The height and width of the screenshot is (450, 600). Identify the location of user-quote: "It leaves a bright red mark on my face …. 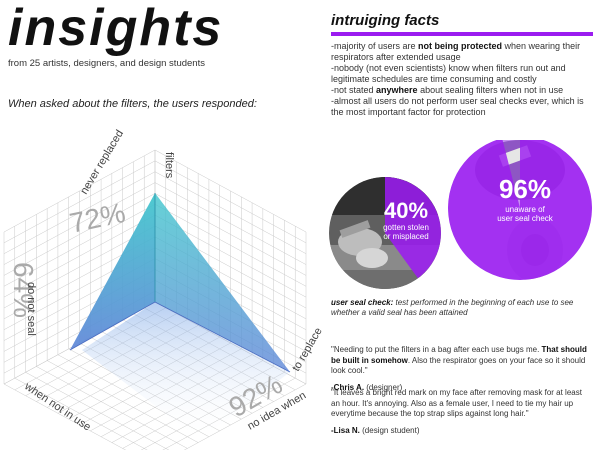
(462, 412).